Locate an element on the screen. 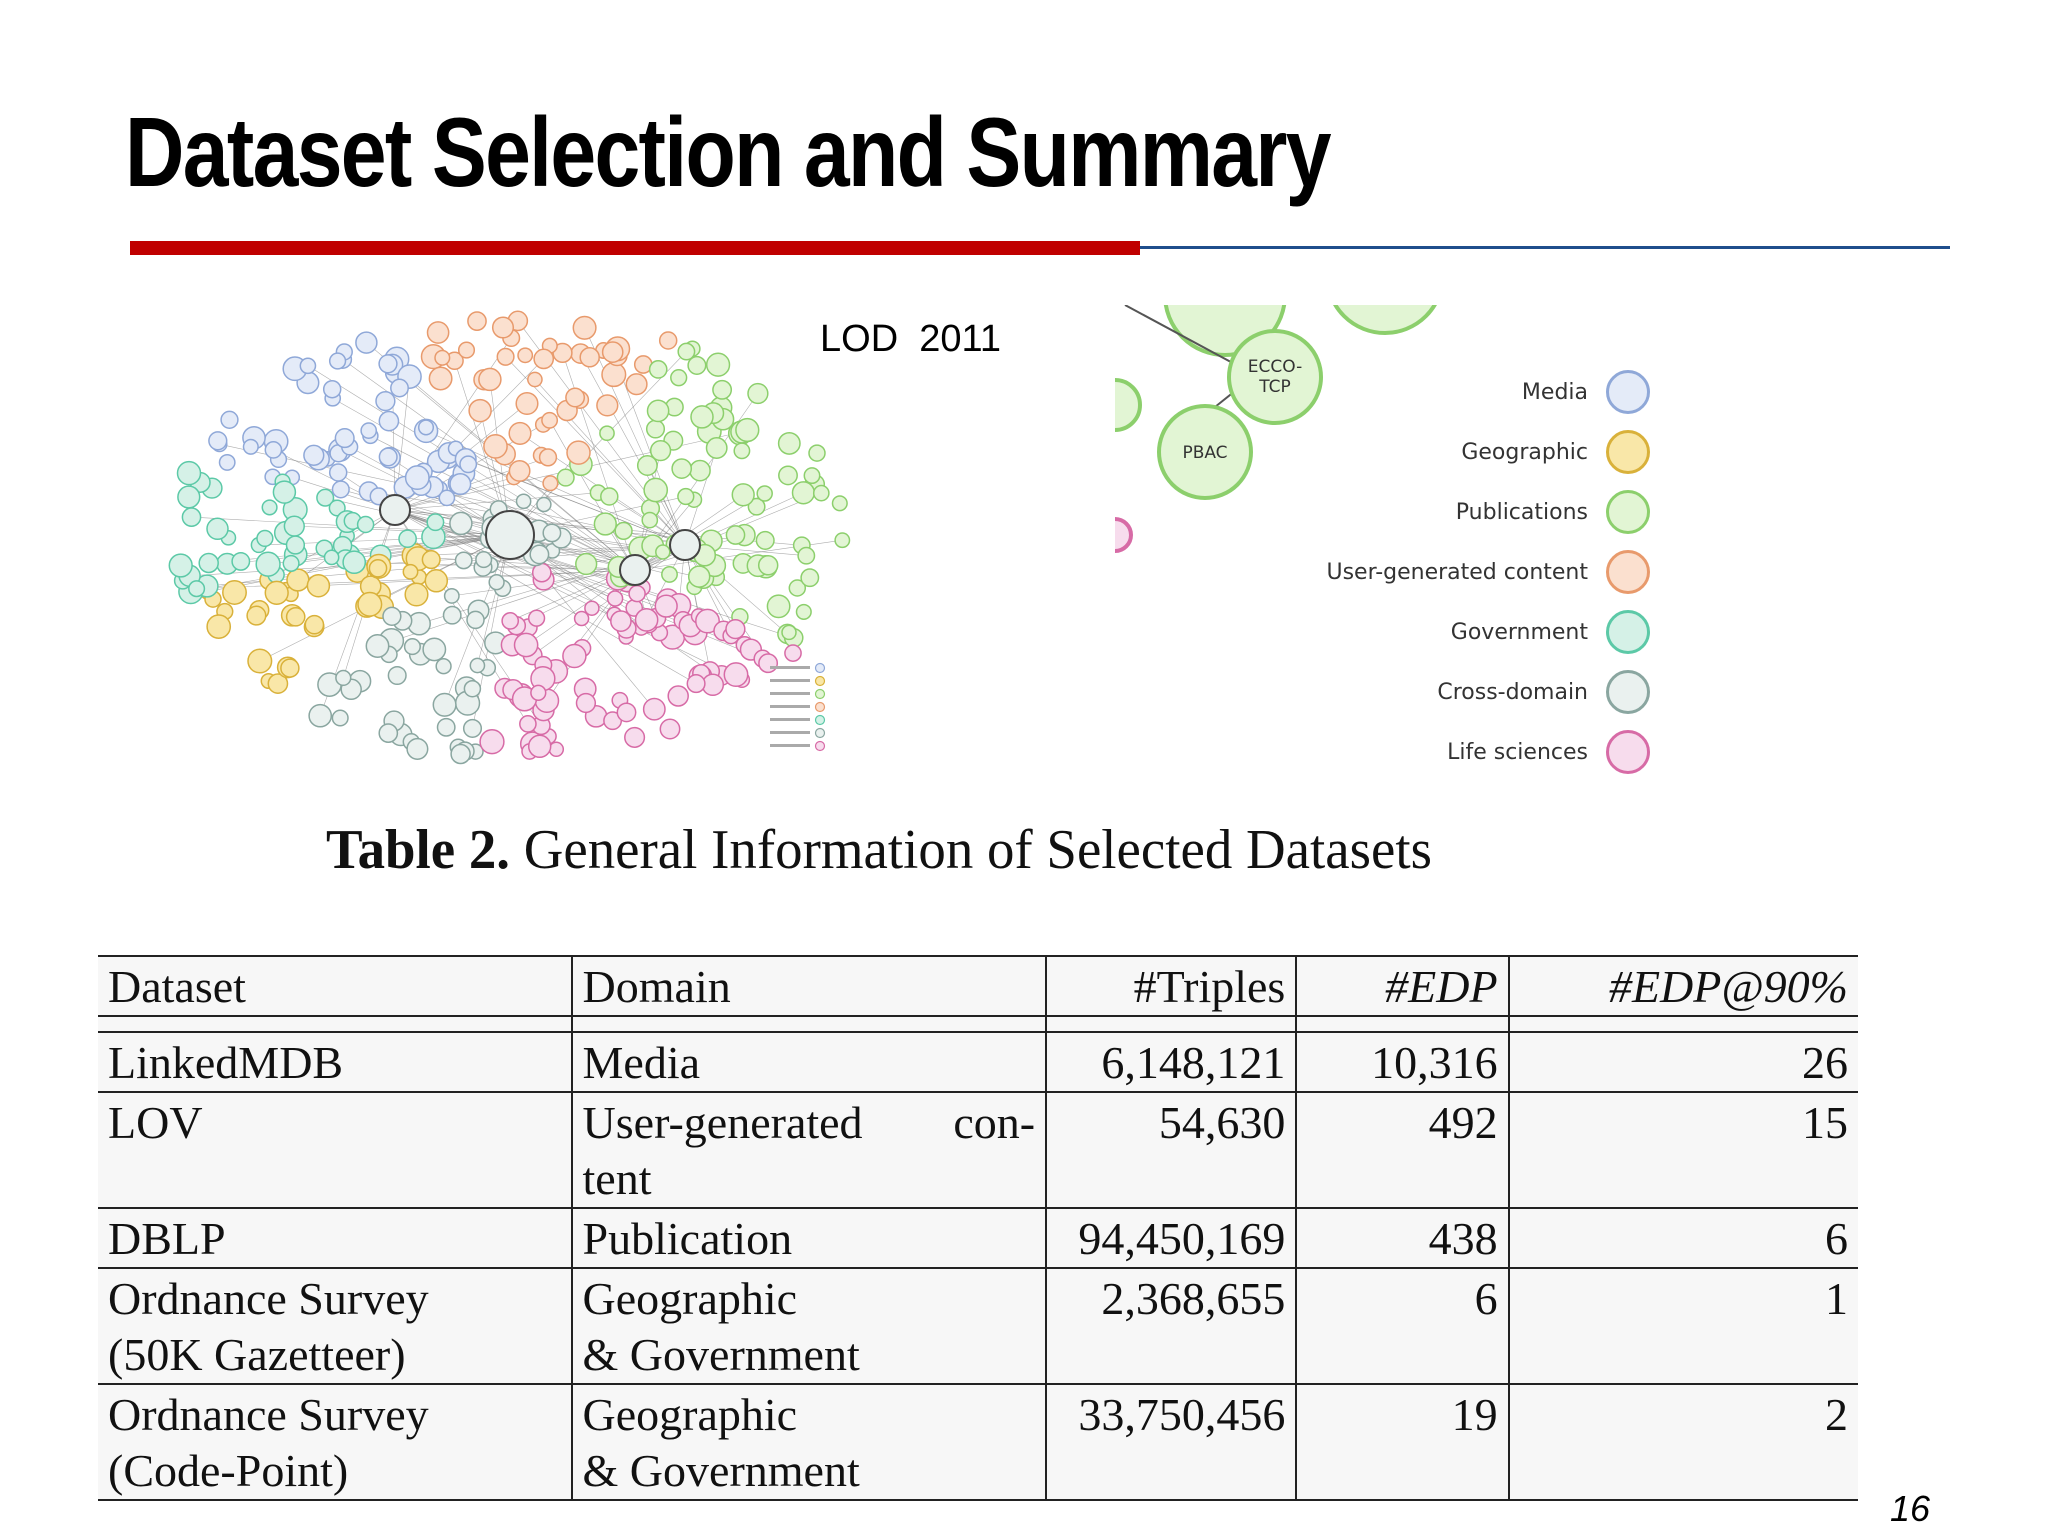 The width and height of the screenshot is (2048, 1536). cell-edp90: 2 is located at coordinates (1682, 1442).